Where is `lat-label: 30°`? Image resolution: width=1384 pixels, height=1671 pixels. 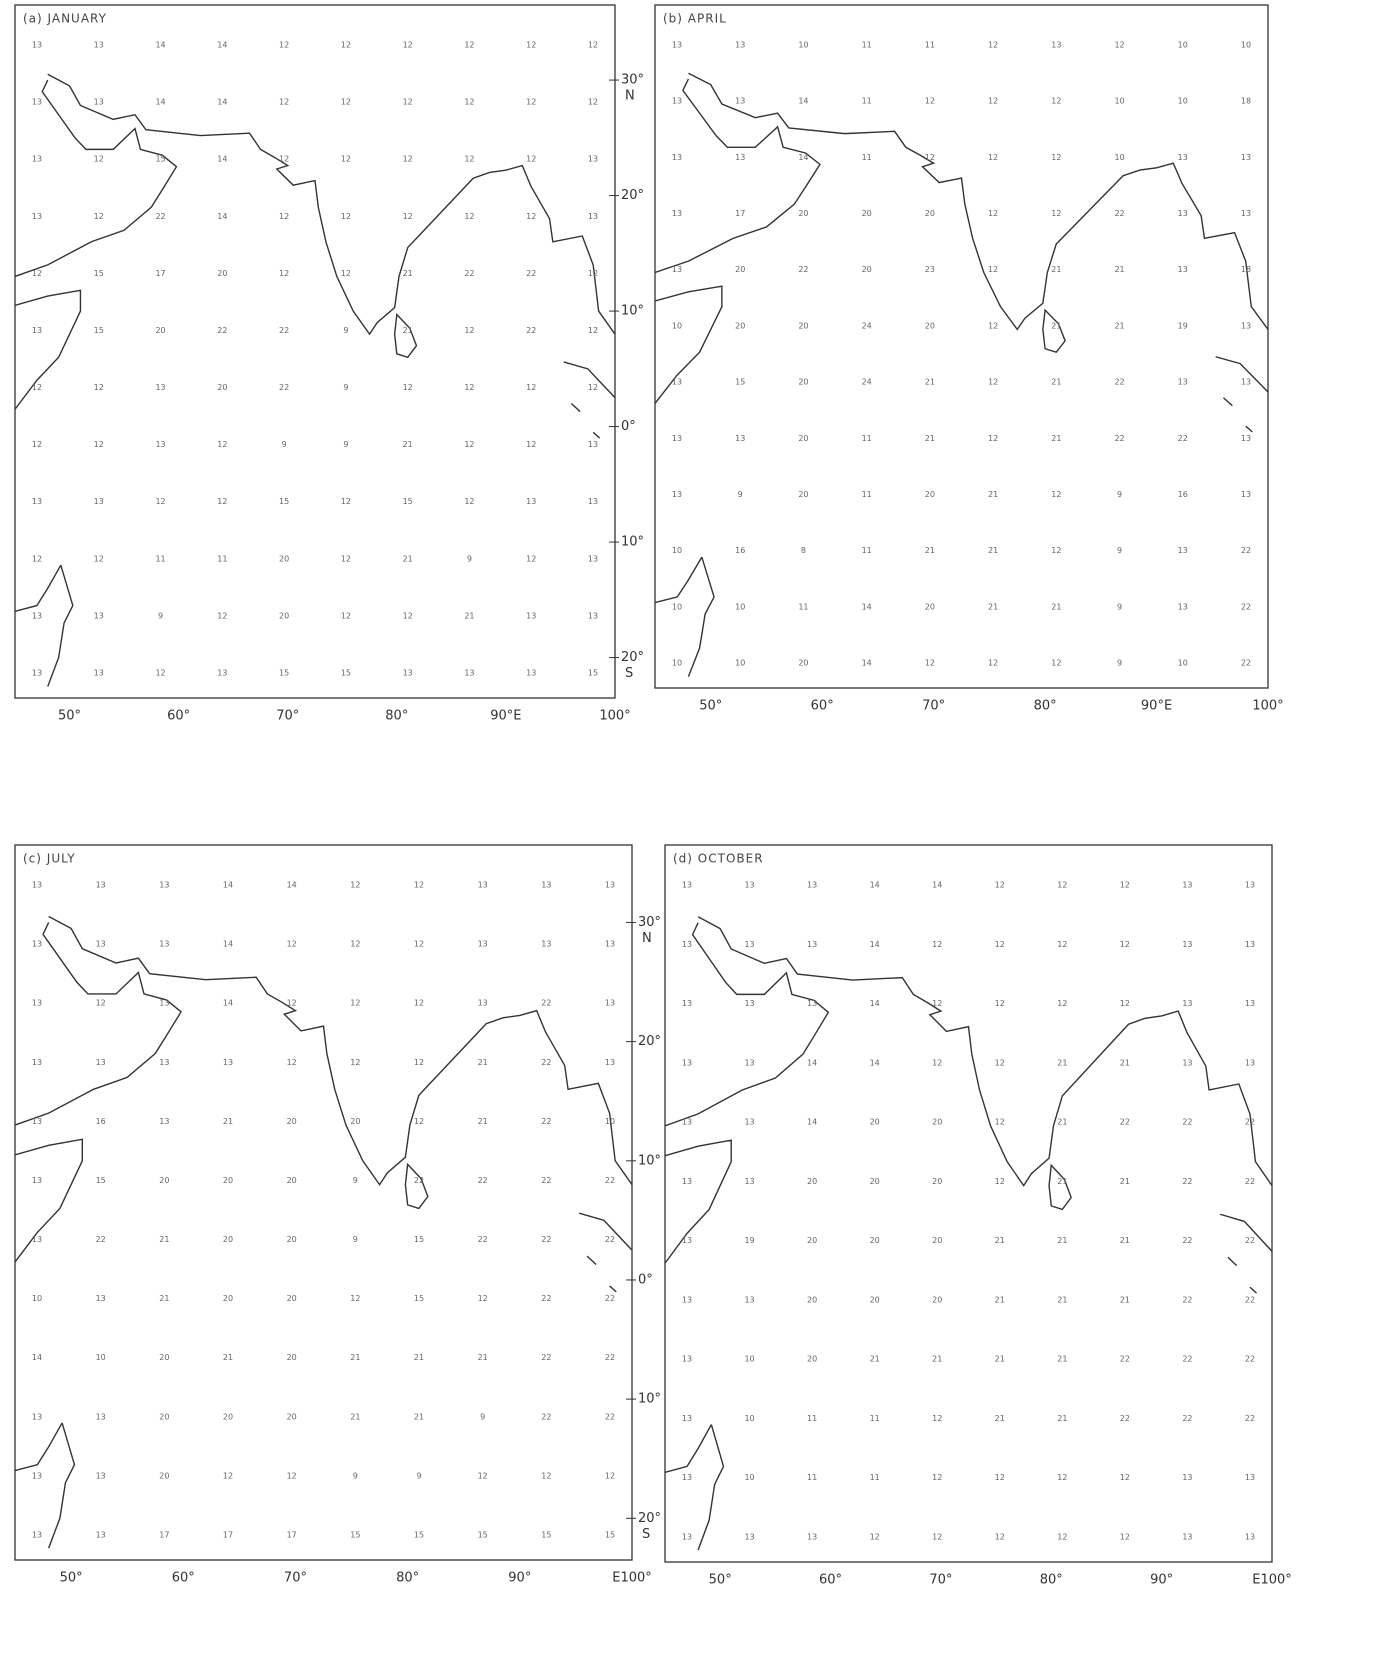 lat-label: 30° is located at coordinates (632, 80).